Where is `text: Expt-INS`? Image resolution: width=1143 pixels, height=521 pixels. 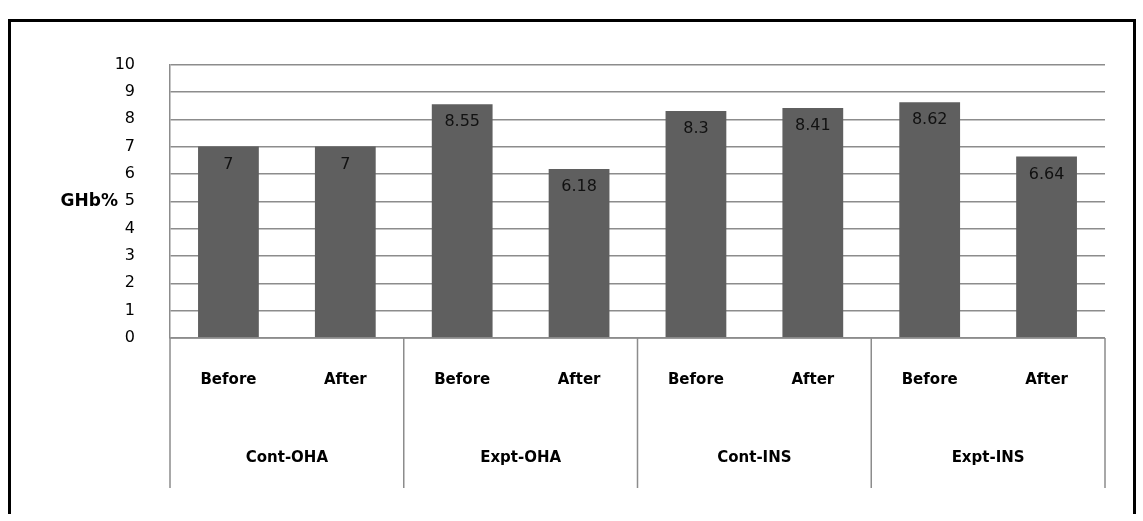 text: Expt-INS is located at coordinates (988, 456).